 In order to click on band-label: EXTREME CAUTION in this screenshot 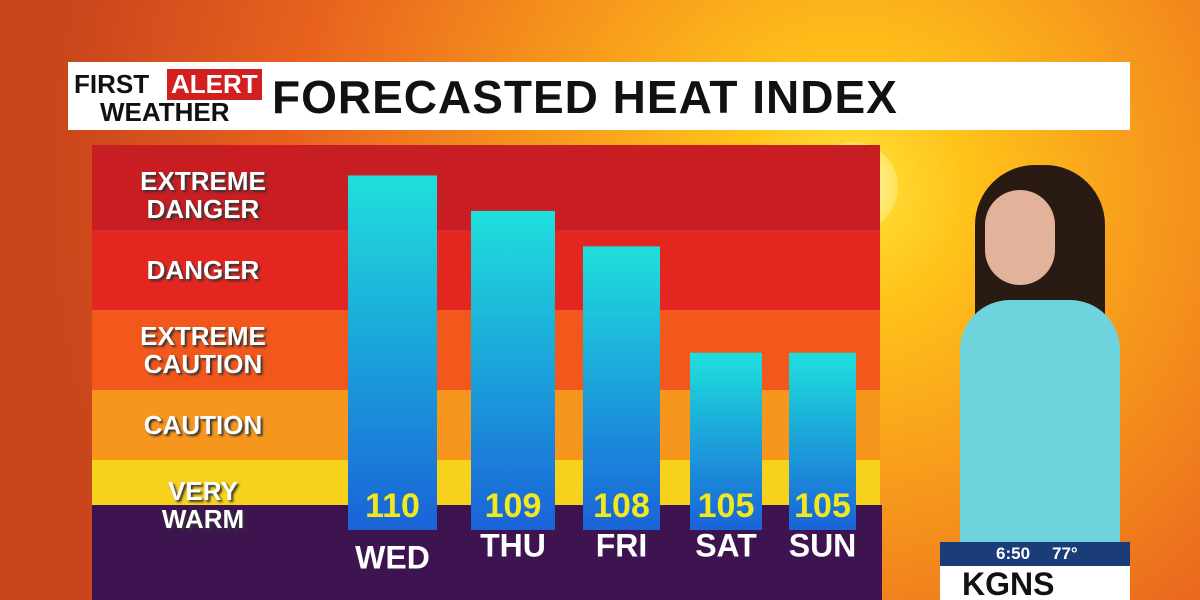, I will do `click(203, 350)`.